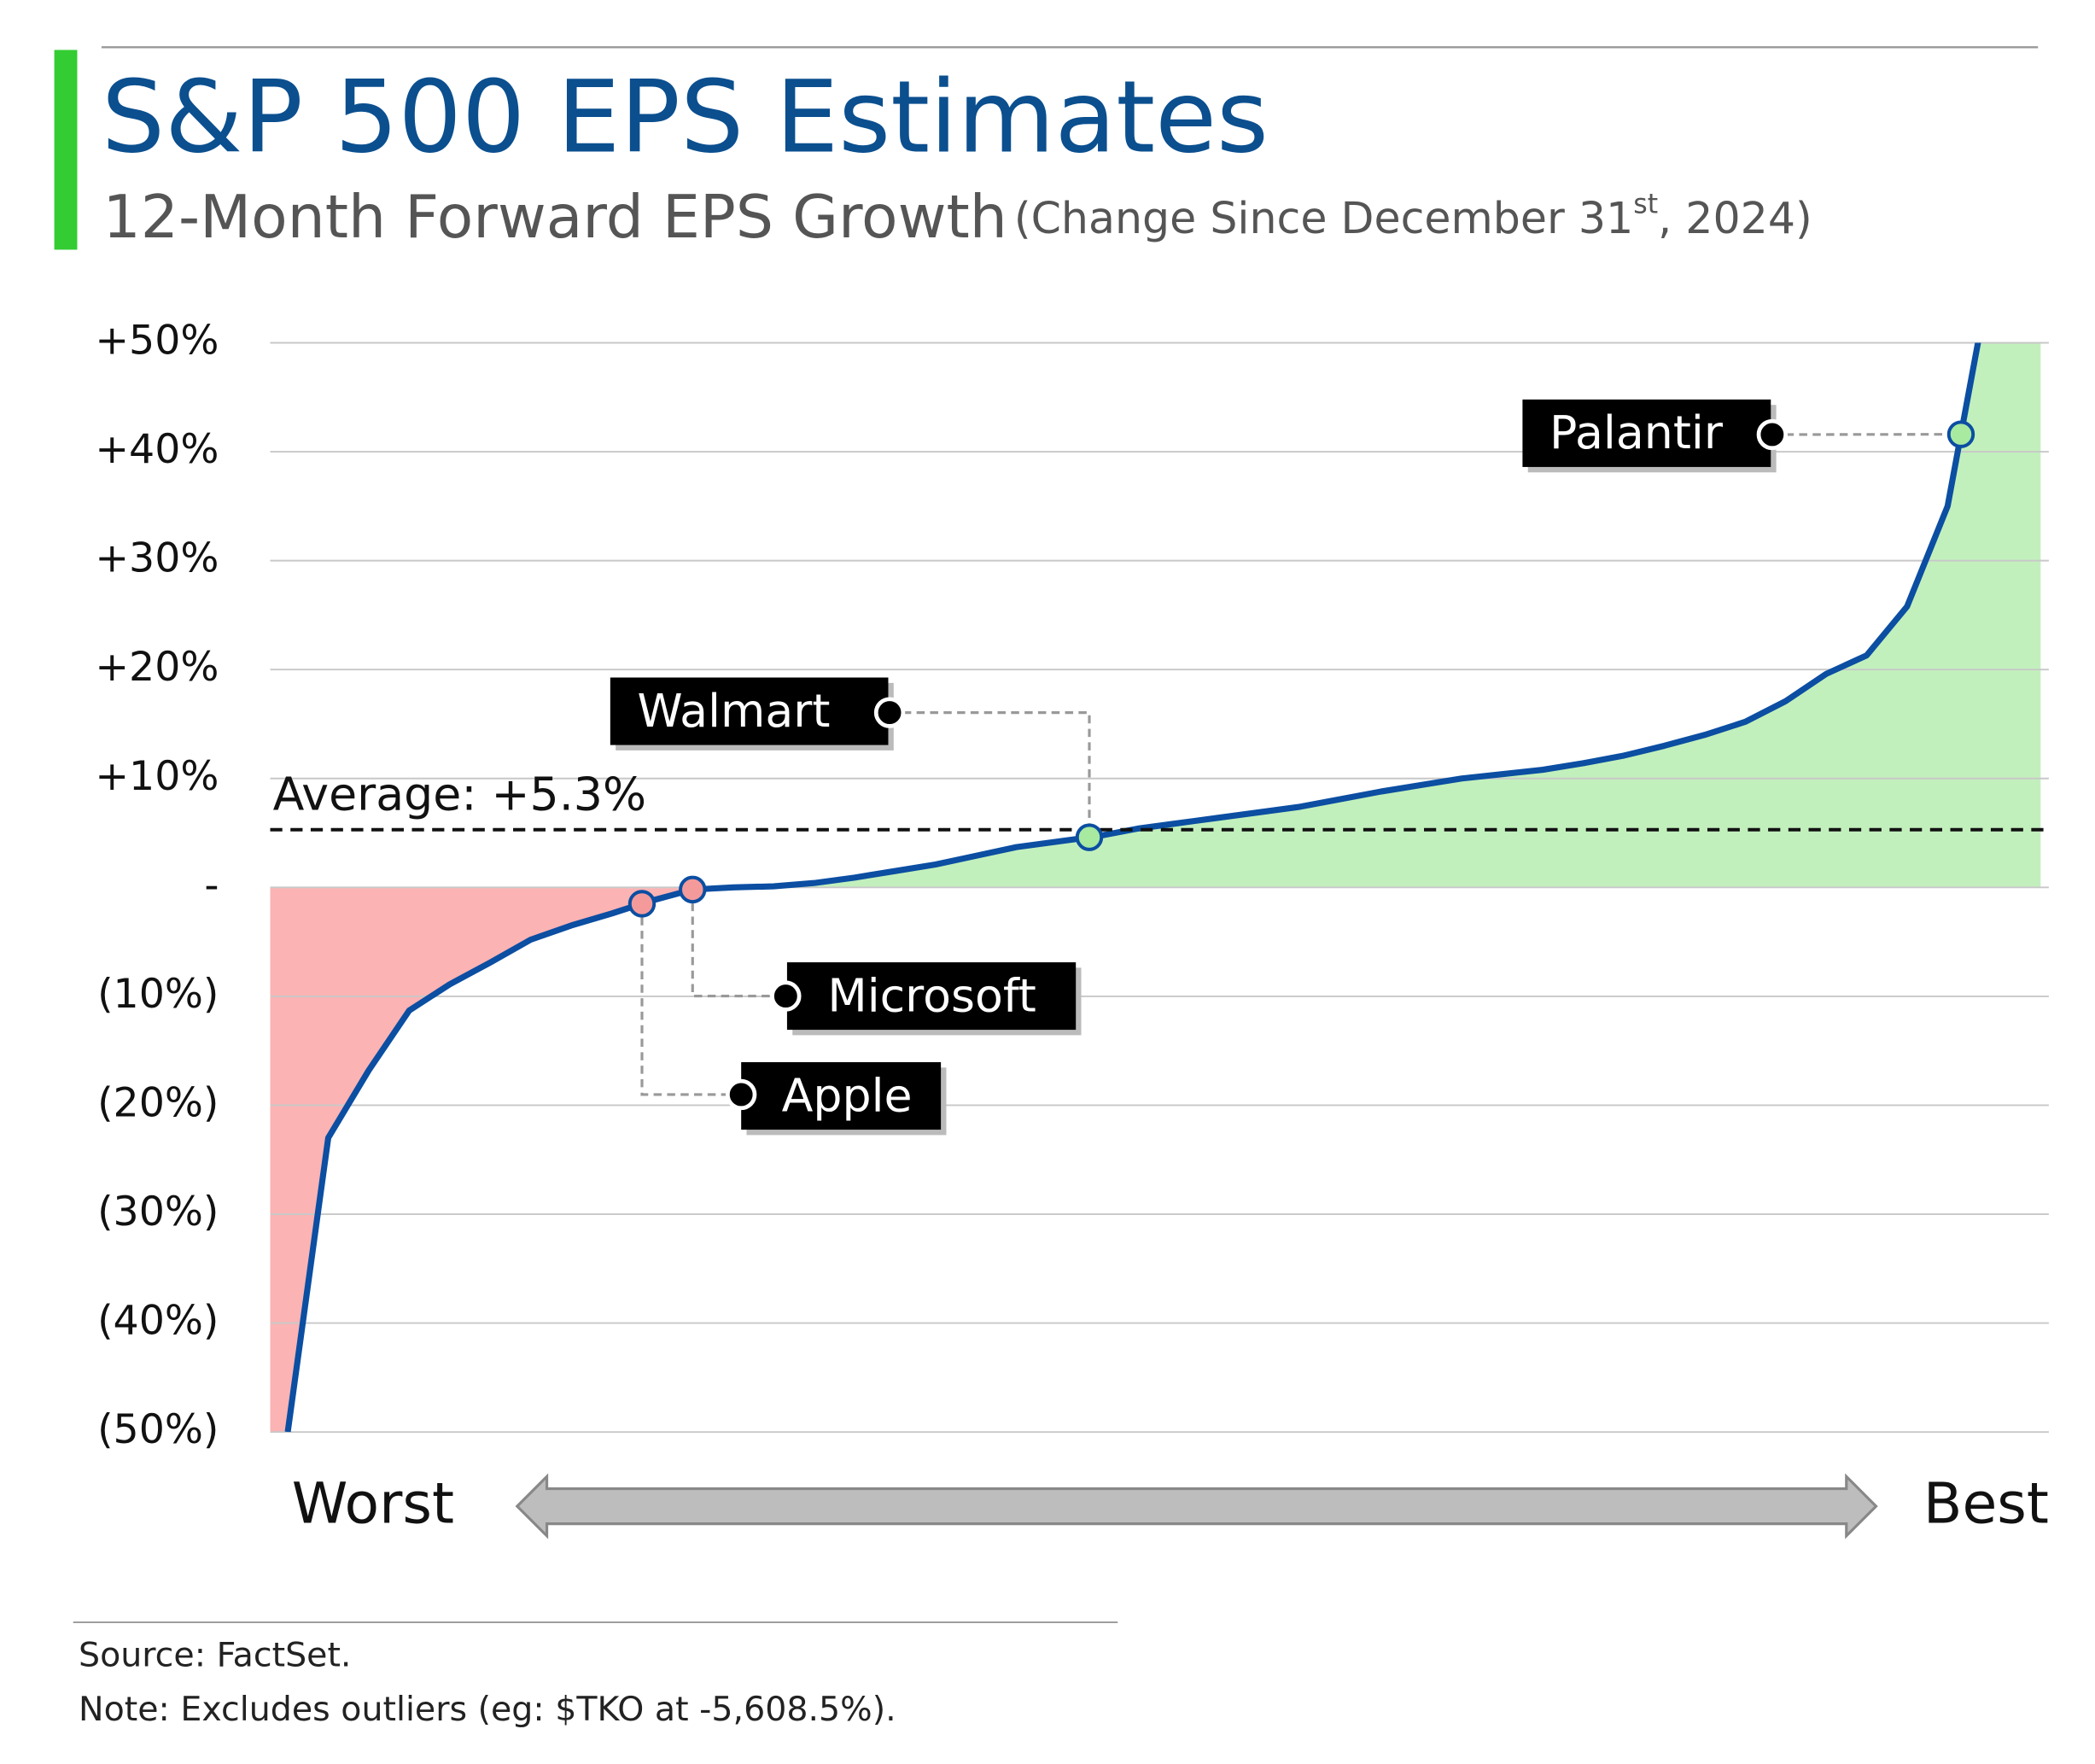  I want to click on worst-best-arrow, so click(1196, 1506).